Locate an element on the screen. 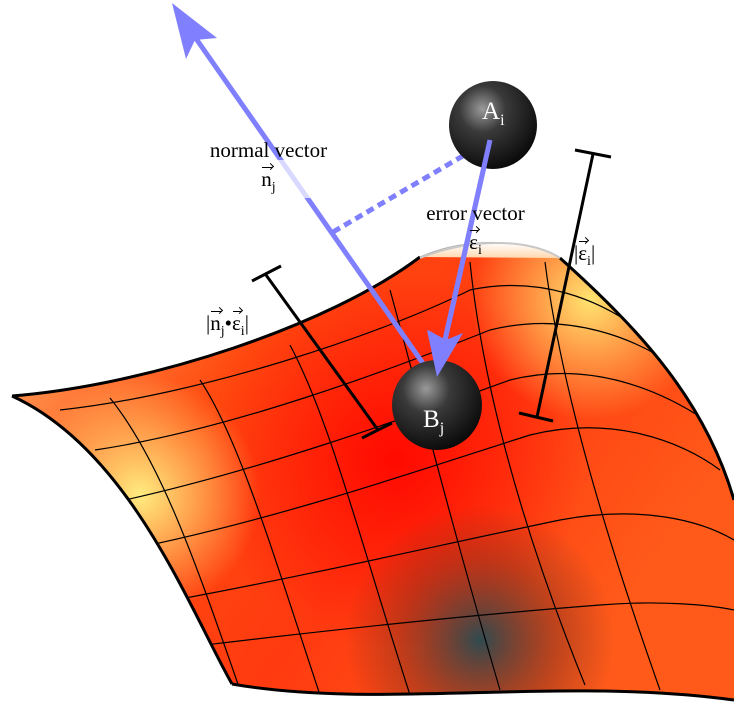 The image size is (734, 704). epsilon-symbol: ε is located at coordinates (473, 242).